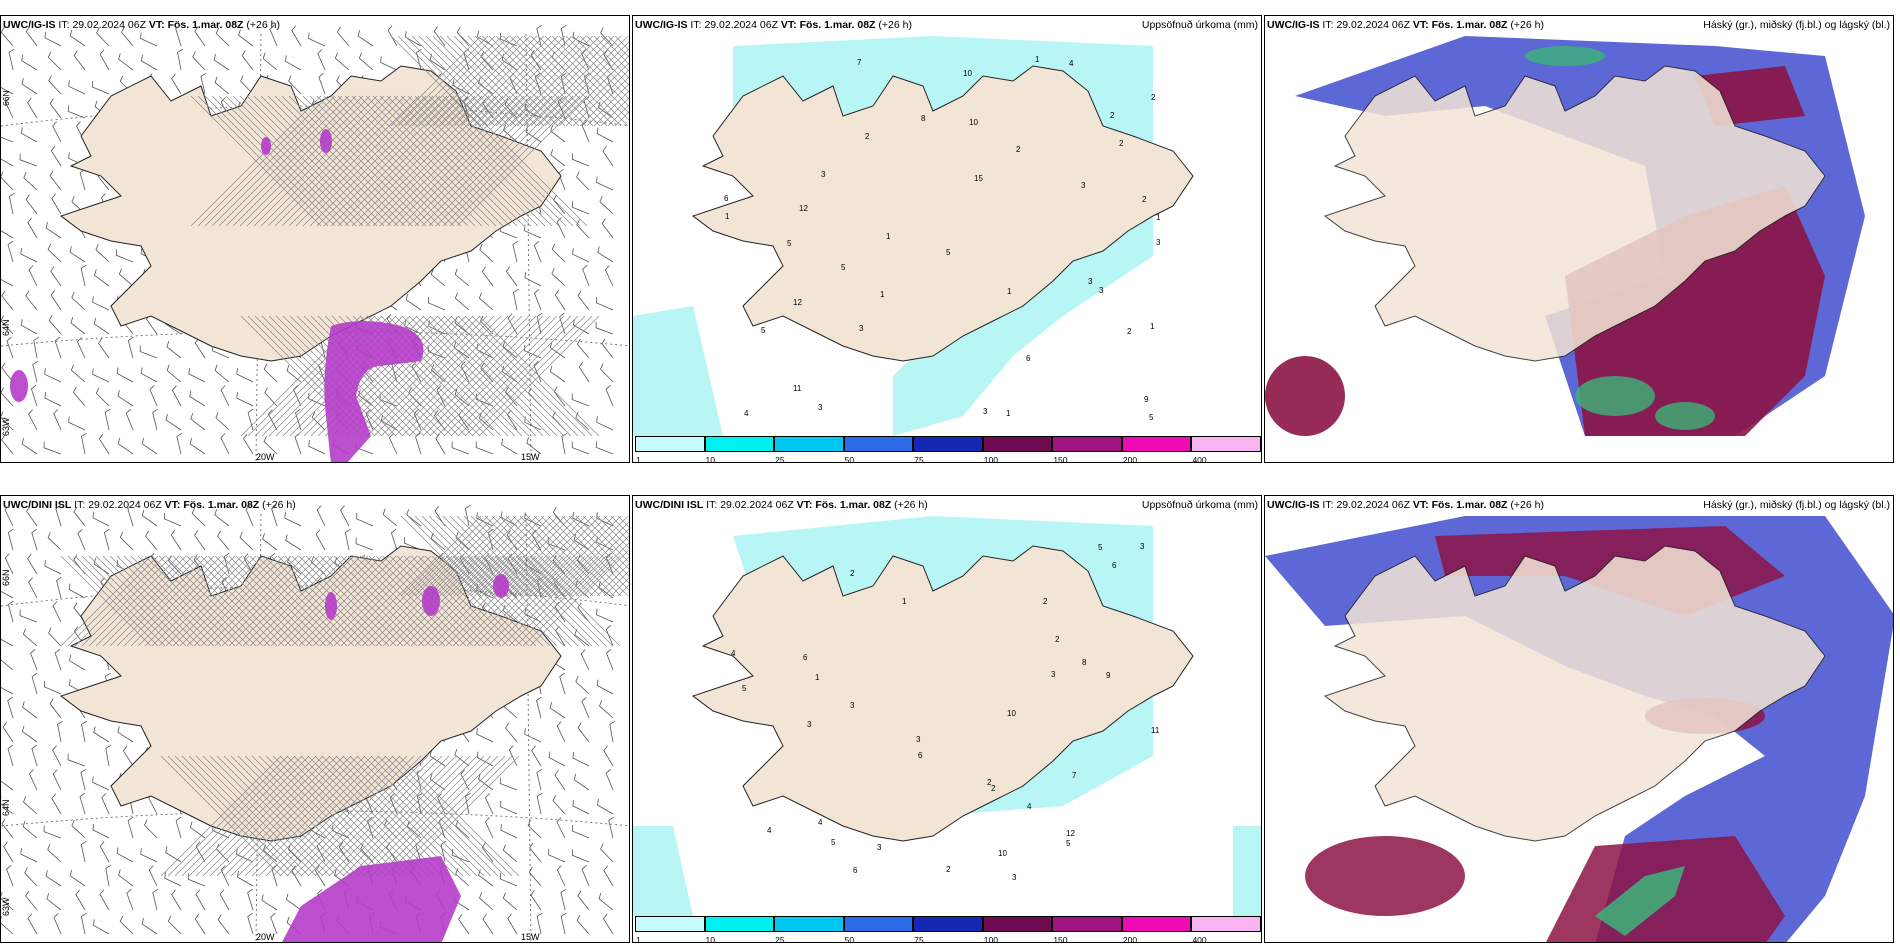 The image size is (1900, 950). Describe the element at coordinates (265, 937) in the screenshot. I see `lon-label: 20W` at that location.